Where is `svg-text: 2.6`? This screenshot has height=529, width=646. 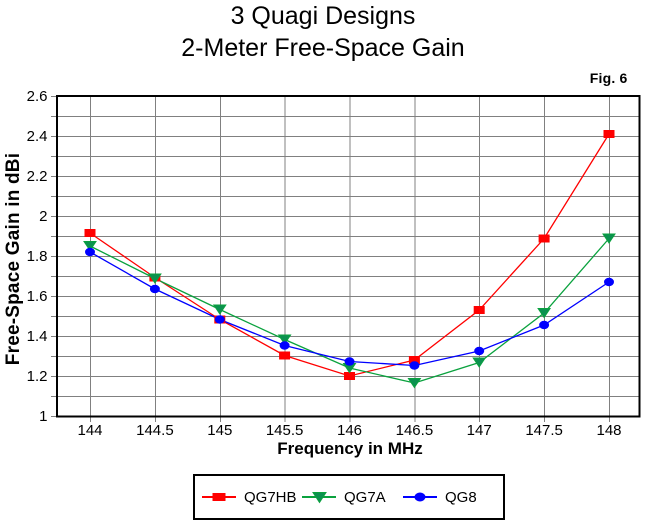
svg-text: 2.6 is located at coordinates (37, 96).